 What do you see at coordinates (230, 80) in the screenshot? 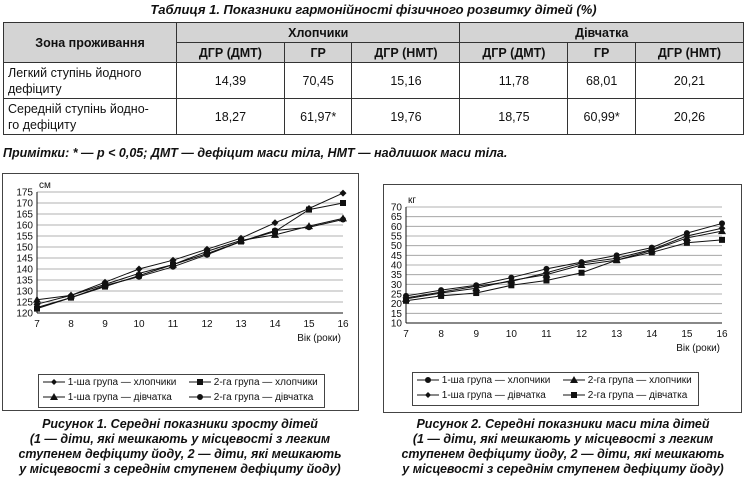
I see `table-cell: 14,39` at bounding box center [230, 80].